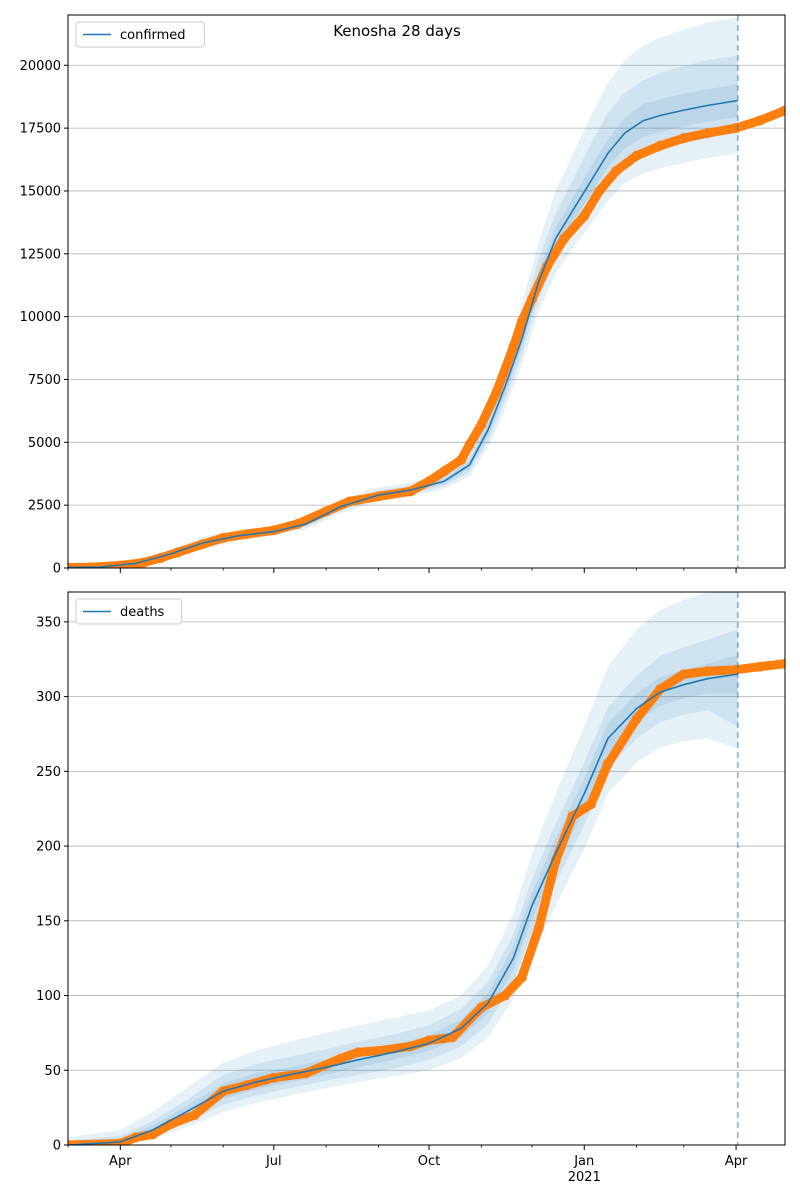 Image resolution: width=800 pixels, height=1200 pixels. Describe the element at coordinates (40, 66) in the screenshot. I see `y-tick-label: 20000` at that location.